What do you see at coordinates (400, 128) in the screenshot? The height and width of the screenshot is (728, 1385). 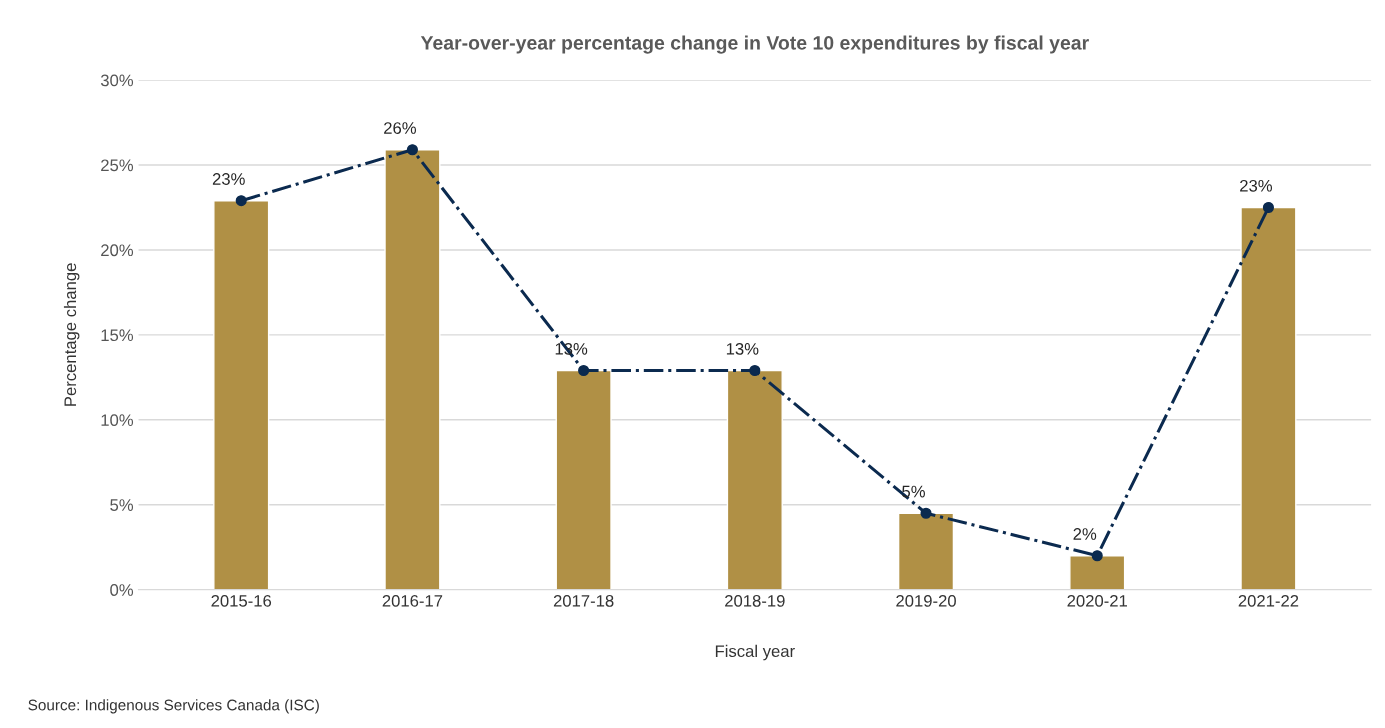 I see `data-label: 26%` at bounding box center [400, 128].